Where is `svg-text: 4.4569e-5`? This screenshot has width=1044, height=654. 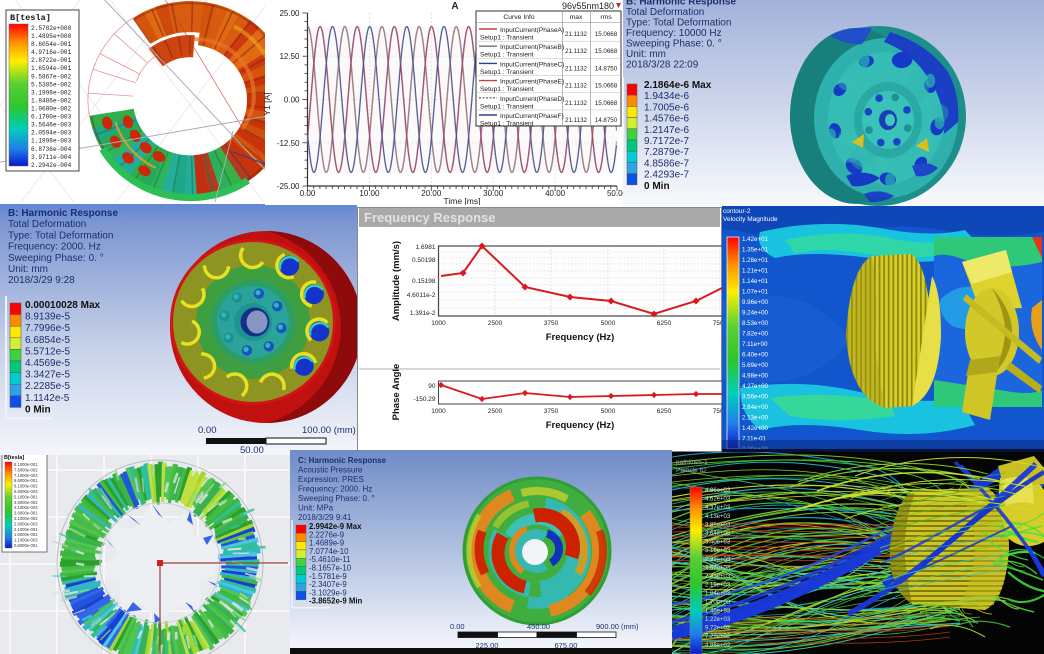
svg-text: 4.4569e-5 is located at coordinates (47, 363).